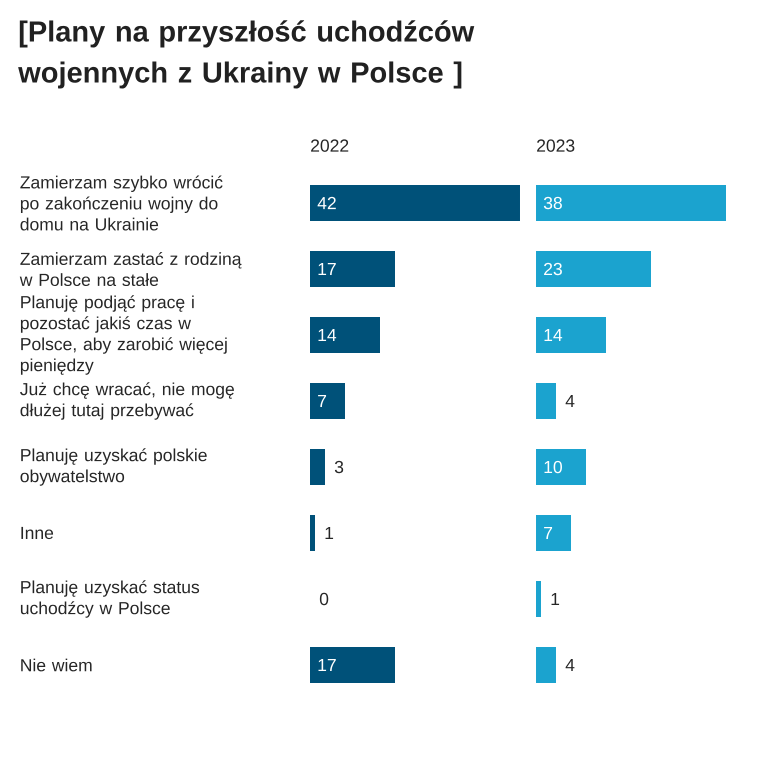 Image resolution: width=768 pixels, height=763 pixels. Describe the element at coordinates (123, 335) in the screenshot. I see `y-tick-label: Planuję podjąć pracę i pozostać jakiś czas w Polsce, aby zarobić więcej pieniędzy` at that location.